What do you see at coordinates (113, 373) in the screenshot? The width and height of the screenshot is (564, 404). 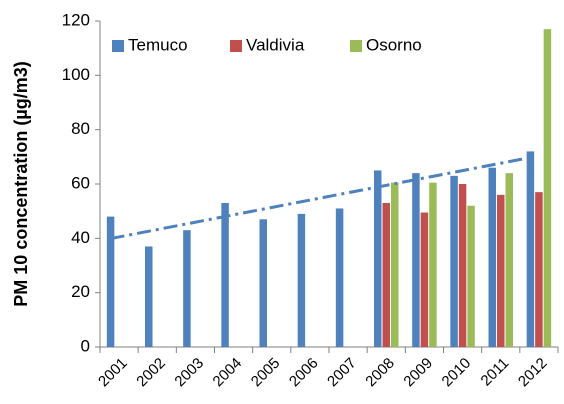 I see `x-tick-label: 2001` at bounding box center [113, 373].